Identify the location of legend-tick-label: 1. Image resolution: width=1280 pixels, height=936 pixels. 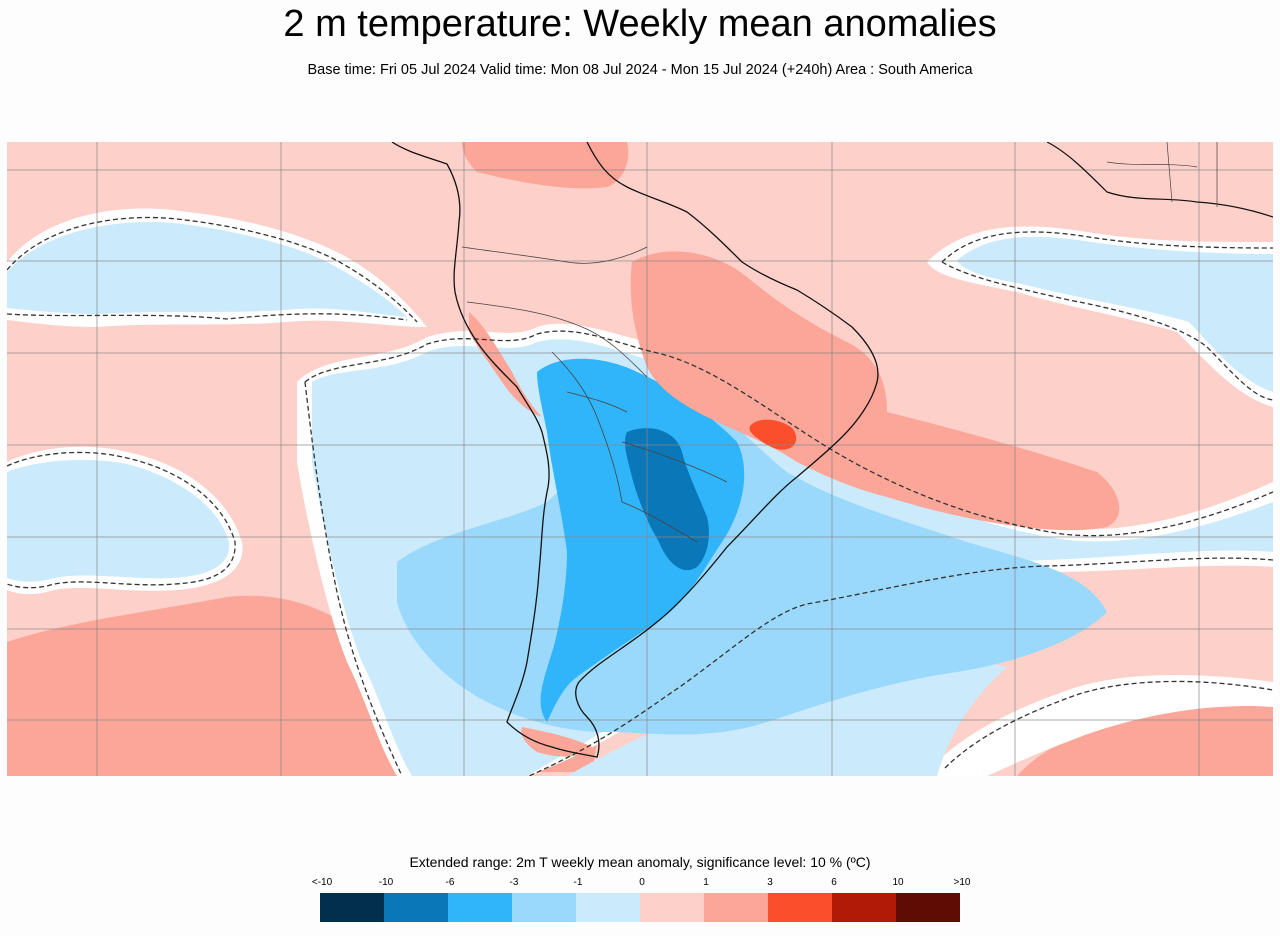
(706, 882).